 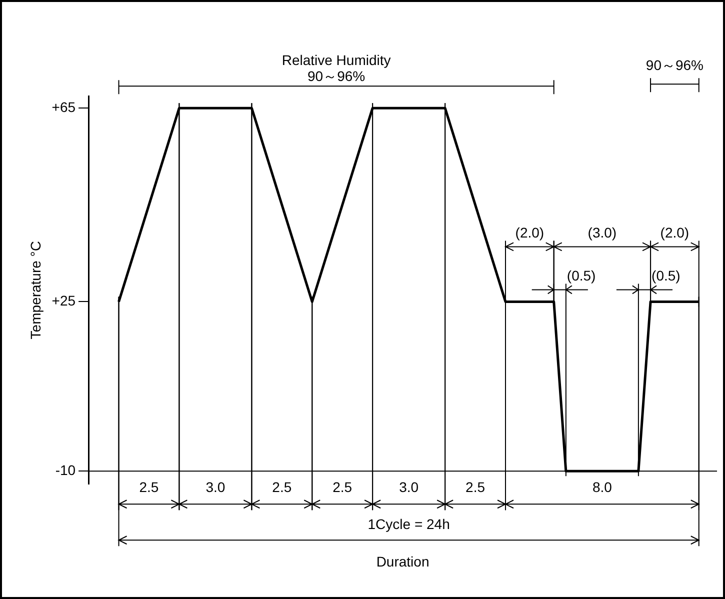 I want to click on y-tick-label: +25, so click(x=64, y=300).